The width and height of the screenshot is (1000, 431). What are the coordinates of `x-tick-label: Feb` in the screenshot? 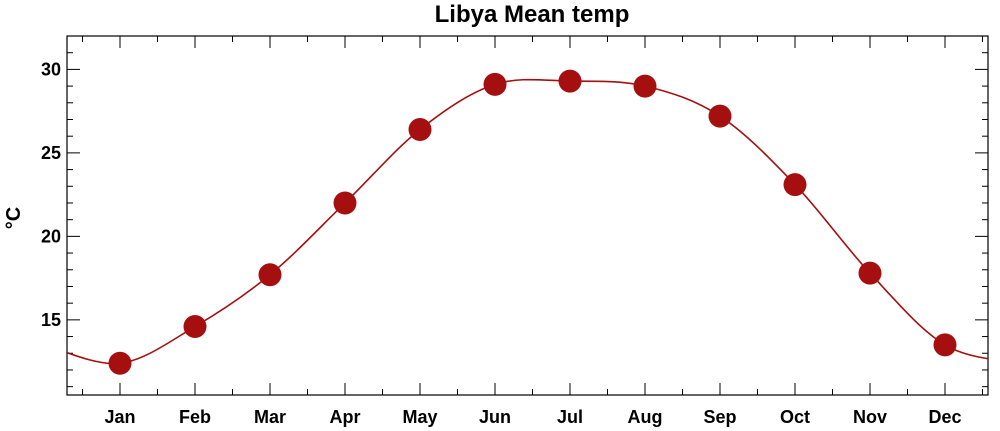 It's located at (195, 417).